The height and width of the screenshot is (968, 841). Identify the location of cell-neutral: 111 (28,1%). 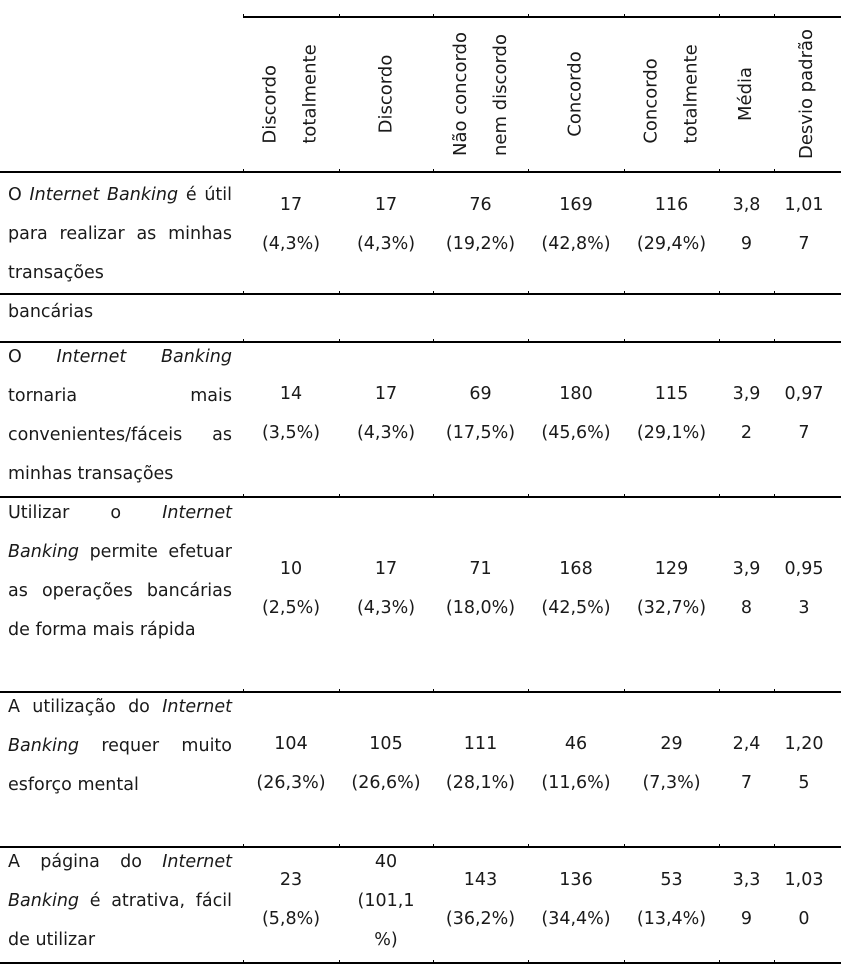
(480, 763).